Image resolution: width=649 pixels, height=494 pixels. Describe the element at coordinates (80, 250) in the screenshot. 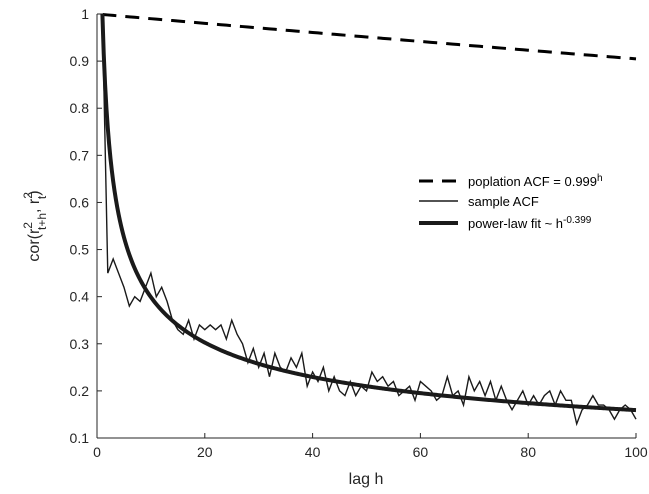

I see `y-tick-label: 0.5` at that location.